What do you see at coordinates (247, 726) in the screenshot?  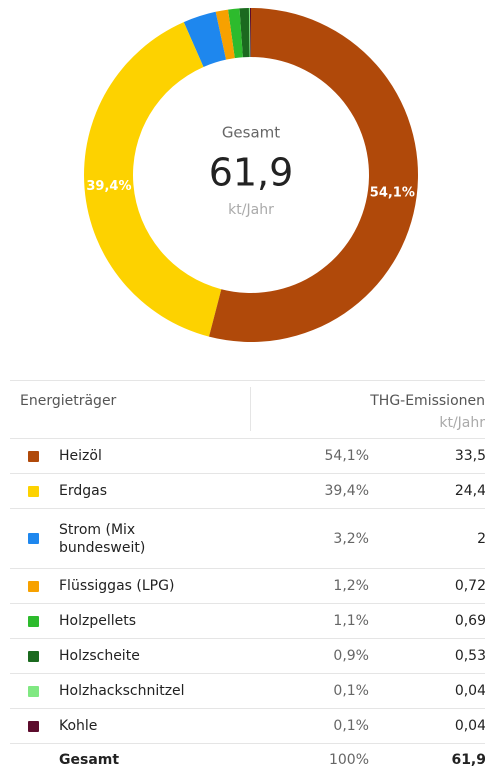 I see `table-row: Kohle 0,1% 0,04` at bounding box center [247, 726].